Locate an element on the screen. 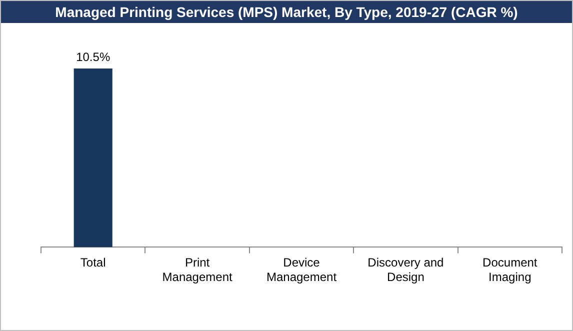 The height and width of the screenshot is (331, 573). x-tick-label: Total is located at coordinates (93, 263).